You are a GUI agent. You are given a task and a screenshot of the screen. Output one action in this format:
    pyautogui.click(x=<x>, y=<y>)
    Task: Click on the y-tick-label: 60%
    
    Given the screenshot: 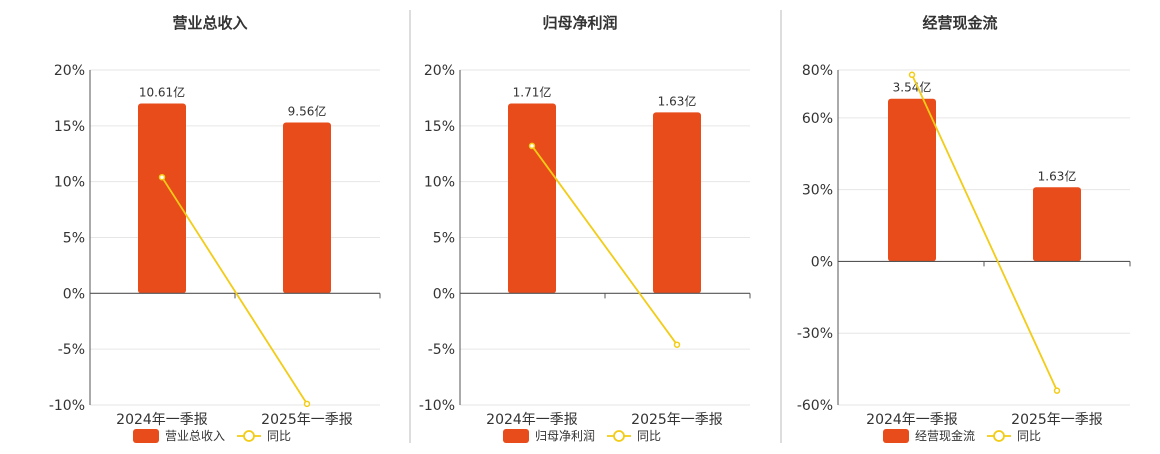 What is the action you would take?
    pyautogui.click(x=817, y=119)
    